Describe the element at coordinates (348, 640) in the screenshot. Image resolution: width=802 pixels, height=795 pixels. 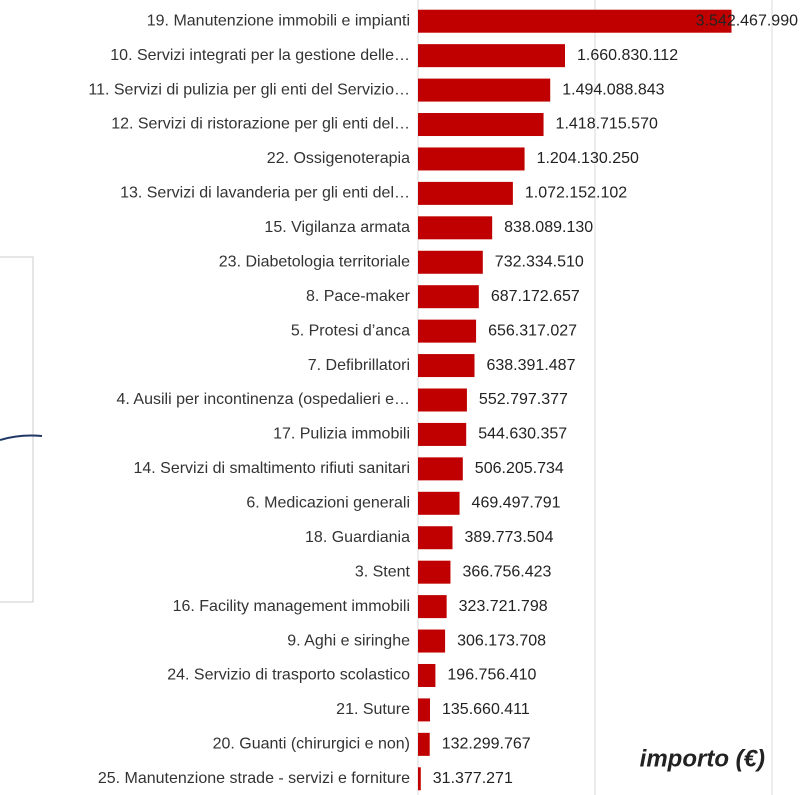
I see `category-label: 9. Aghi e siringhe` at that location.